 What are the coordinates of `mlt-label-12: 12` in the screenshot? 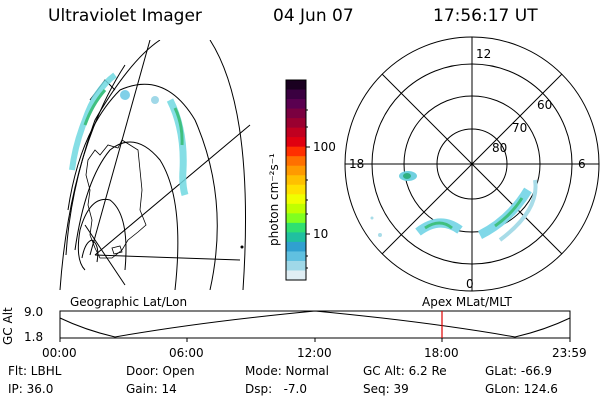 It's located at (484, 54).